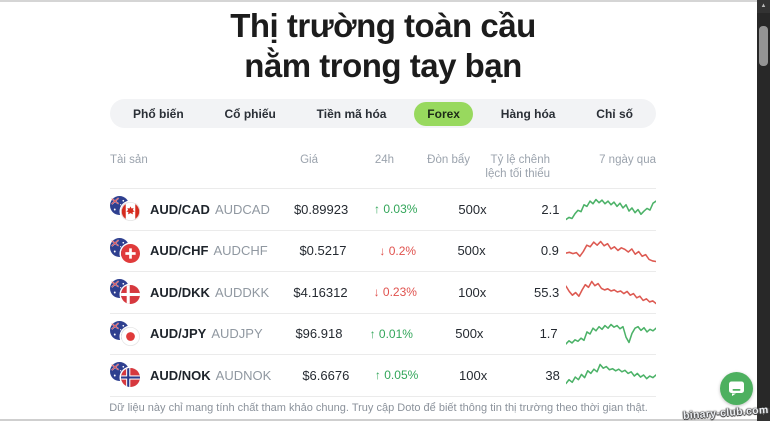  I want to click on pair-name: AUD/CAD, so click(180, 209).